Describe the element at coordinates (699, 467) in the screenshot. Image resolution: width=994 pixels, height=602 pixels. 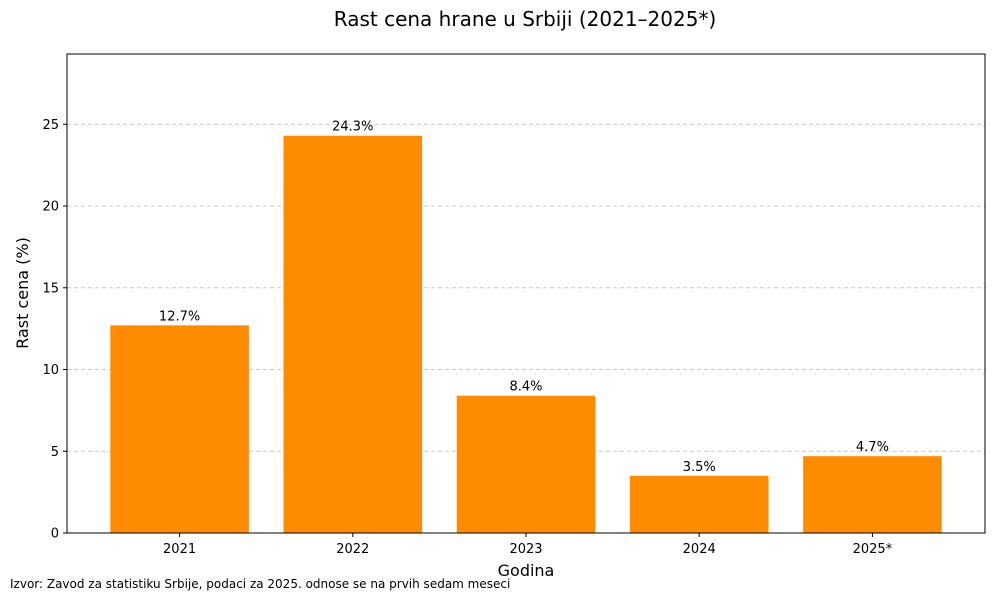
I see `bar-value-label: 3.5%` at that location.